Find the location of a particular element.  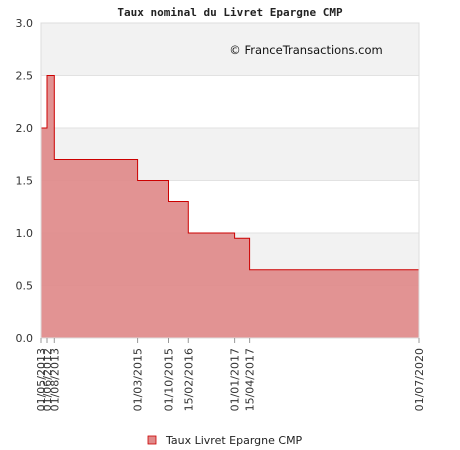

chart-title: Taux nominal du Livret Epargne CMP is located at coordinates (230, 12).